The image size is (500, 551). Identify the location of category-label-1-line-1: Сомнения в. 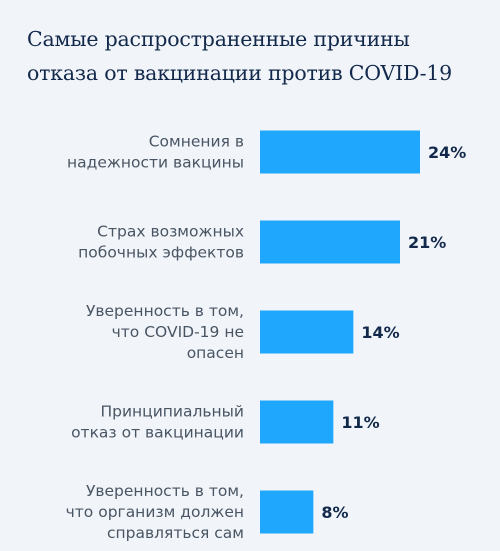
(196, 142).